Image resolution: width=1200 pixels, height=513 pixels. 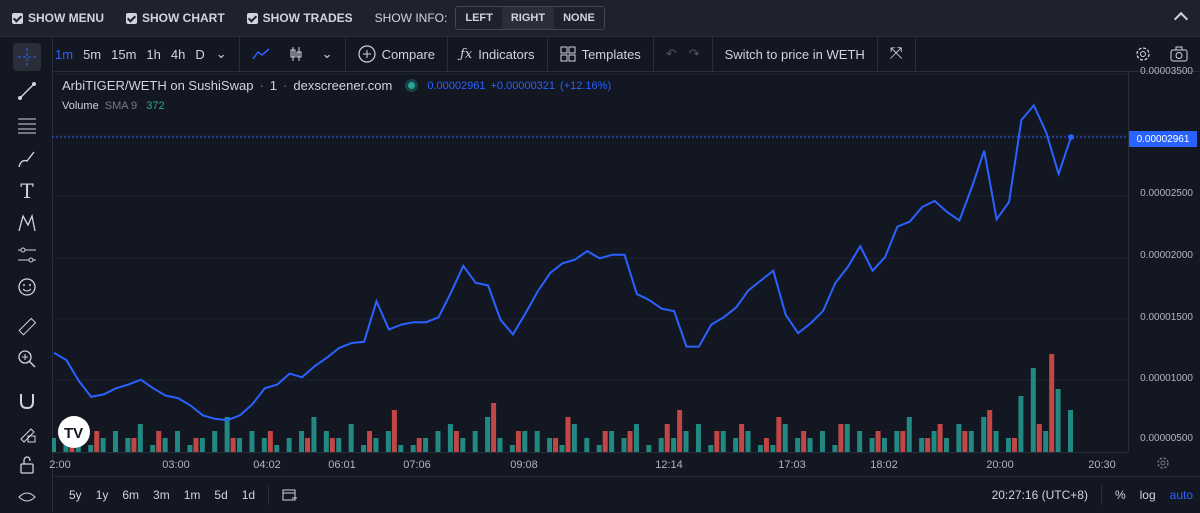 What do you see at coordinates (600, 54) in the screenshot?
I see `templates-button: Templates` at bounding box center [600, 54].